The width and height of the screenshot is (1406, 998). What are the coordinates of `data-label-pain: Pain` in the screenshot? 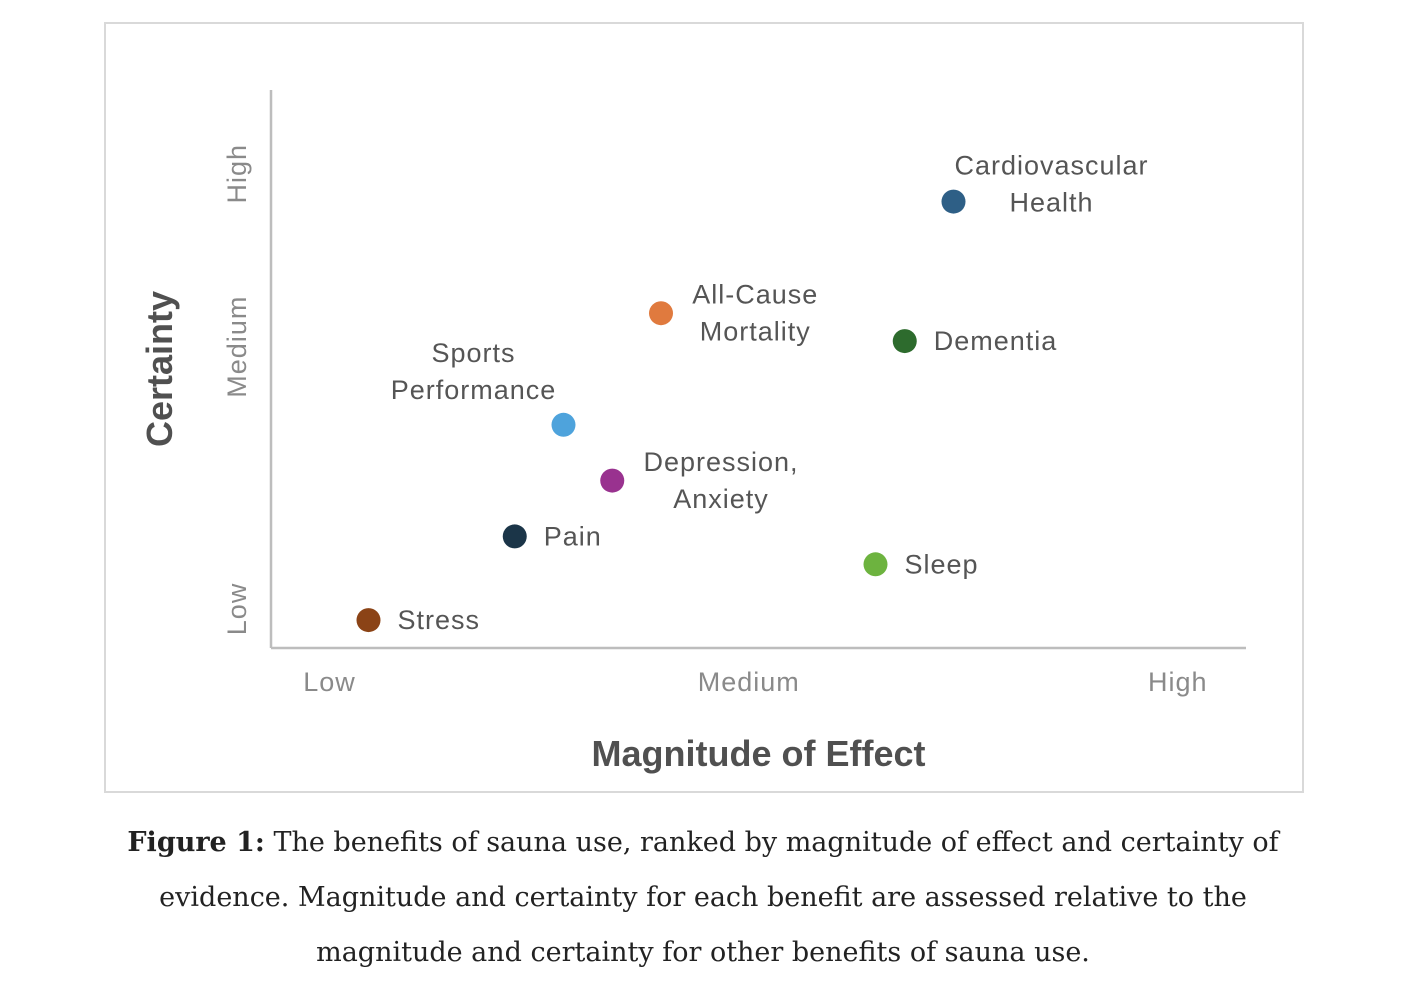 It's located at (573, 536).